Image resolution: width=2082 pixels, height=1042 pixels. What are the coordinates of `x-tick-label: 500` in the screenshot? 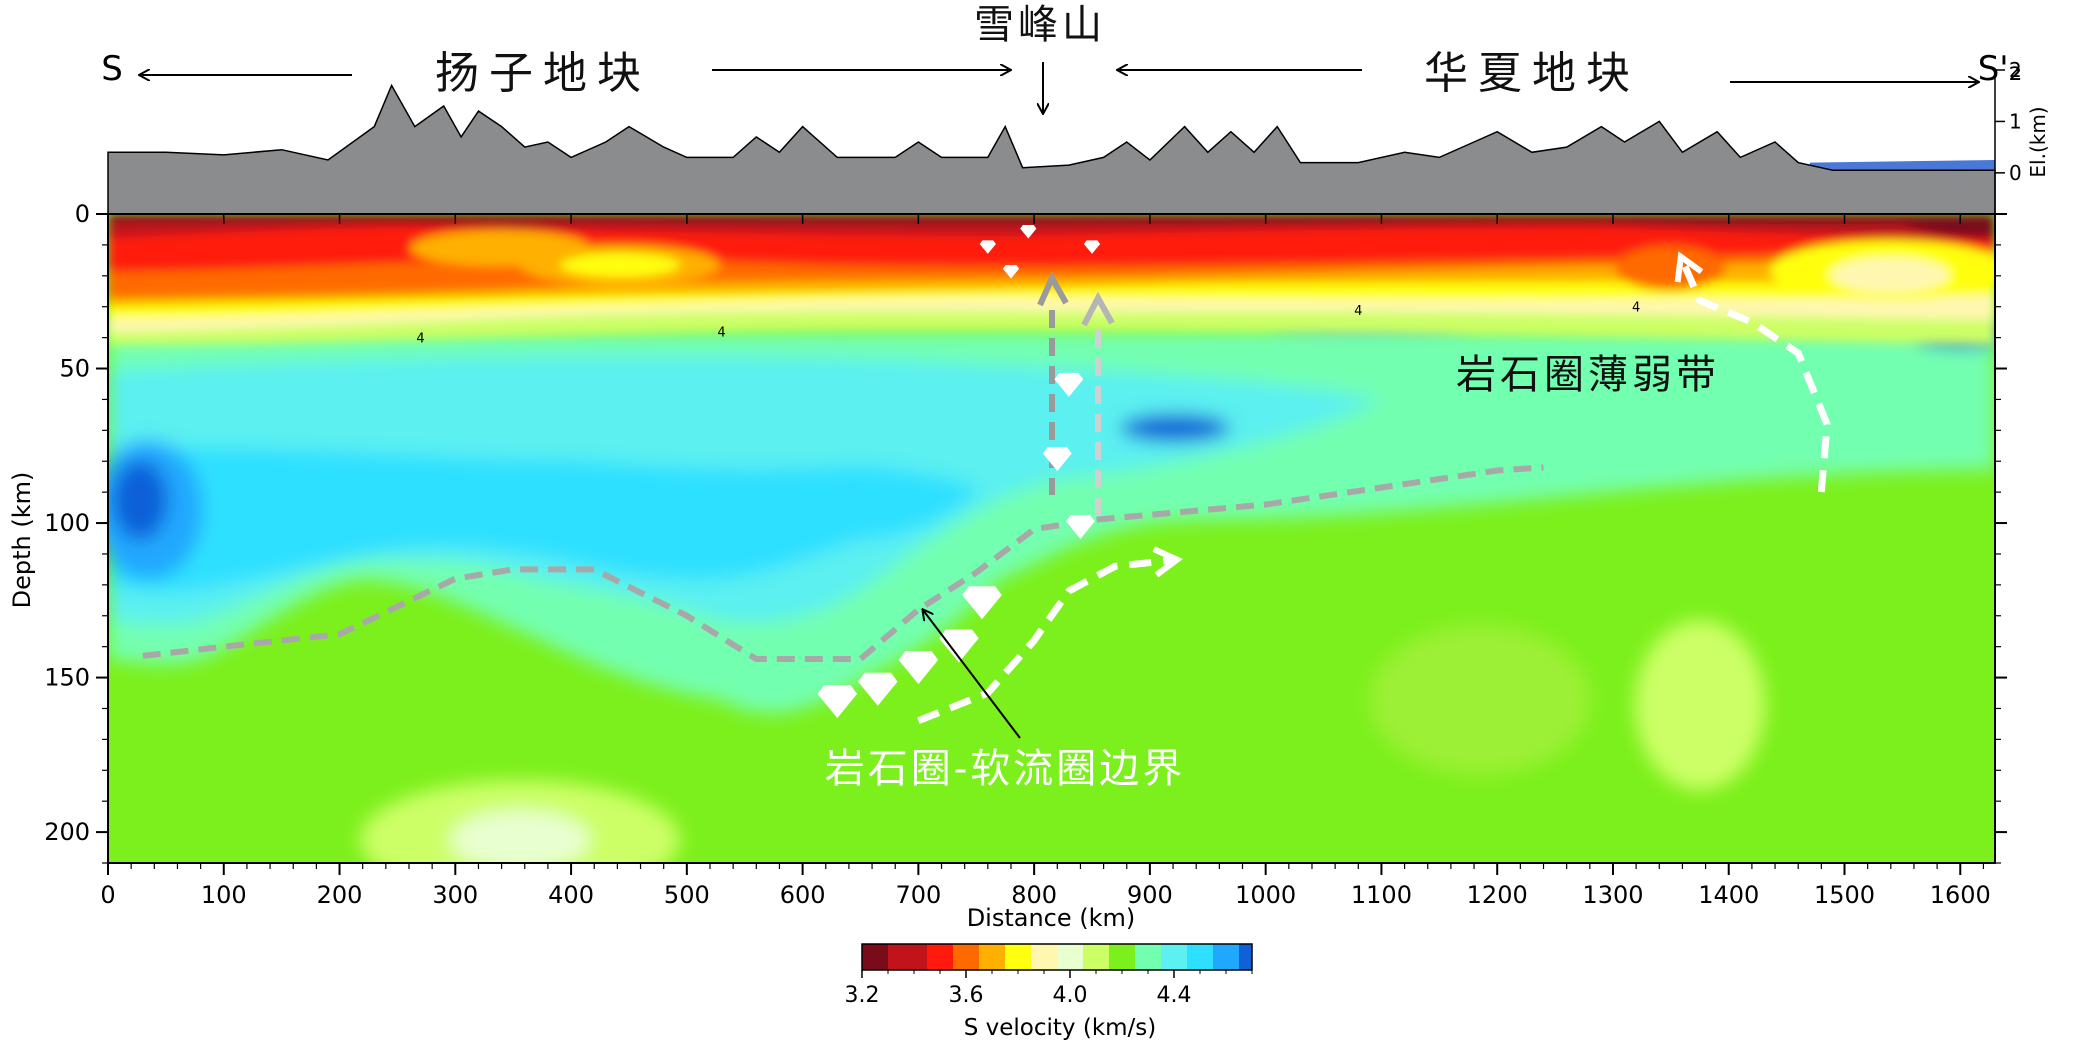 It's located at (687, 895).